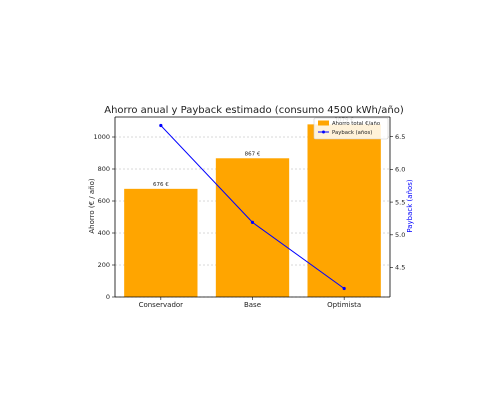 The height and width of the screenshot is (410, 500). What do you see at coordinates (104, 265) in the screenshot?
I see `y-tick-label: 200` at bounding box center [104, 265].